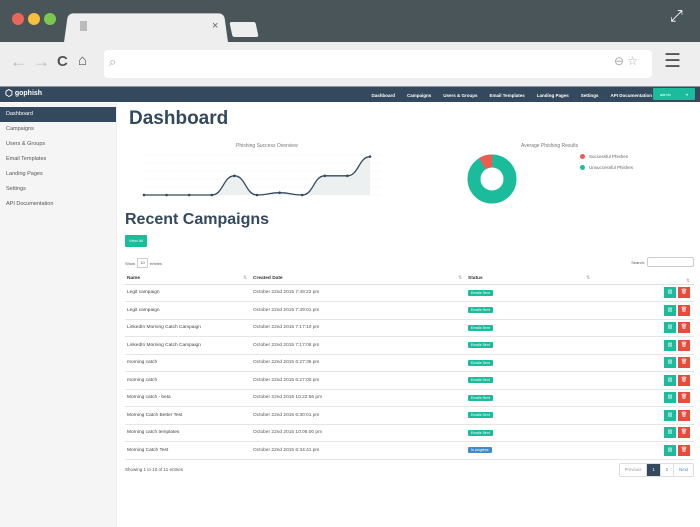  What do you see at coordinates (606, 167) in the screenshot?
I see `legend-unsuccessful: Unsuccessful Phishes` at bounding box center [606, 167].